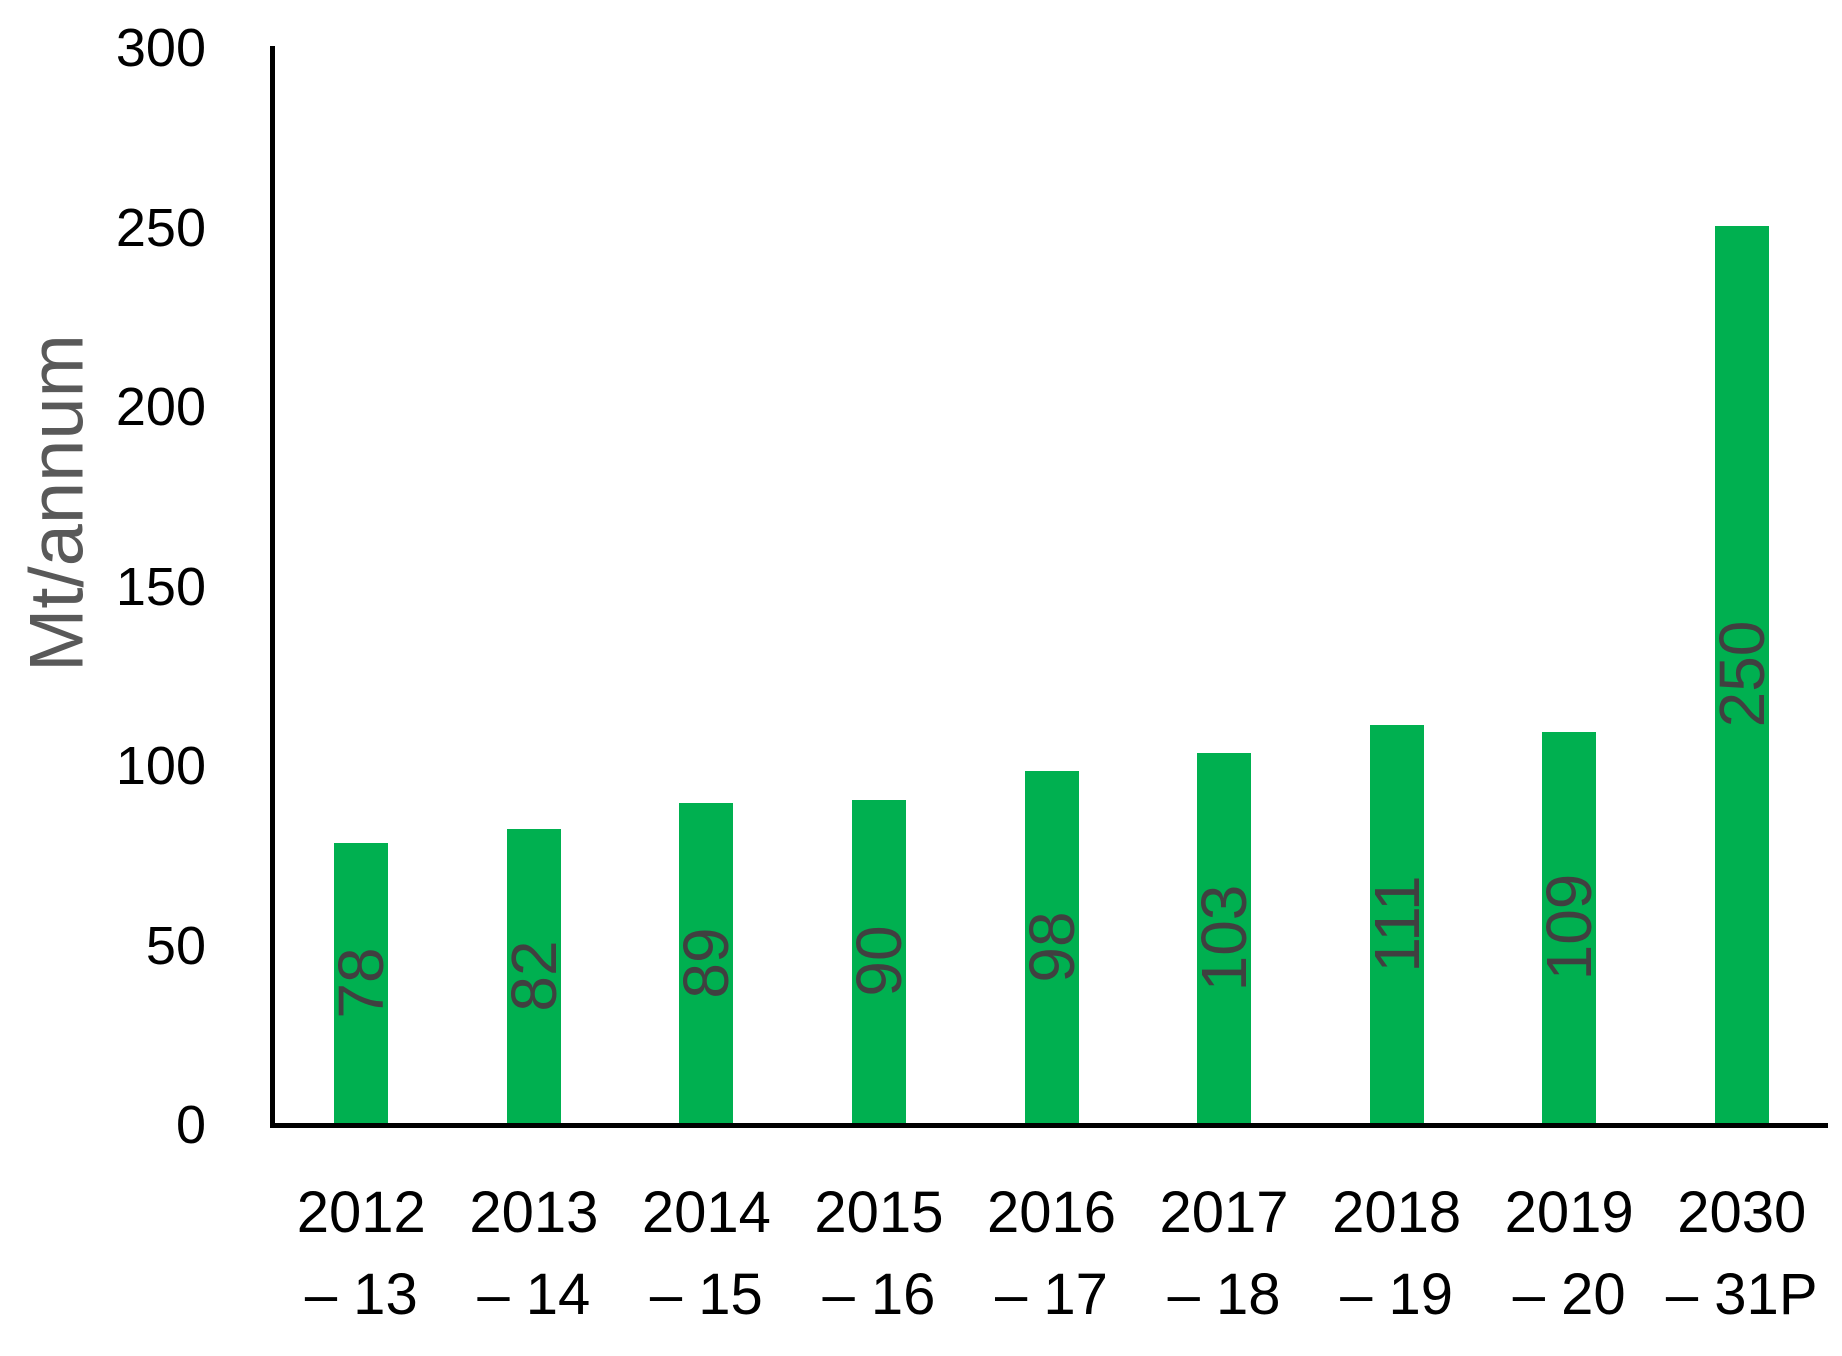 The image size is (1842, 1356). What do you see at coordinates (1224, 1253) in the screenshot?
I see `x-tick-label: 2017– 18` at bounding box center [1224, 1253].